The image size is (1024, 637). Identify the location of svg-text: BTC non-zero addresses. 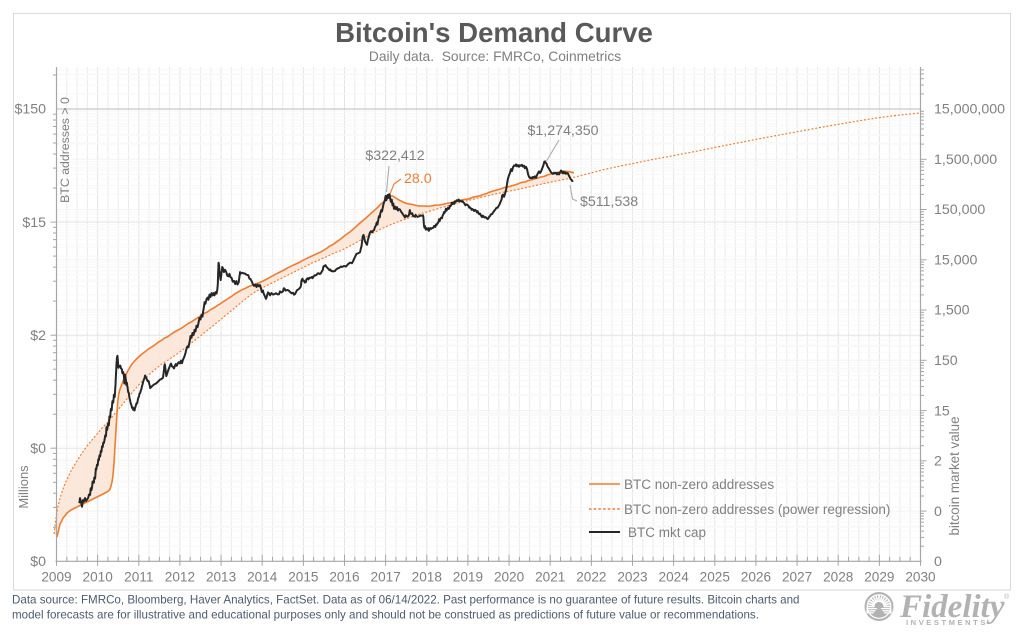
(699, 484).